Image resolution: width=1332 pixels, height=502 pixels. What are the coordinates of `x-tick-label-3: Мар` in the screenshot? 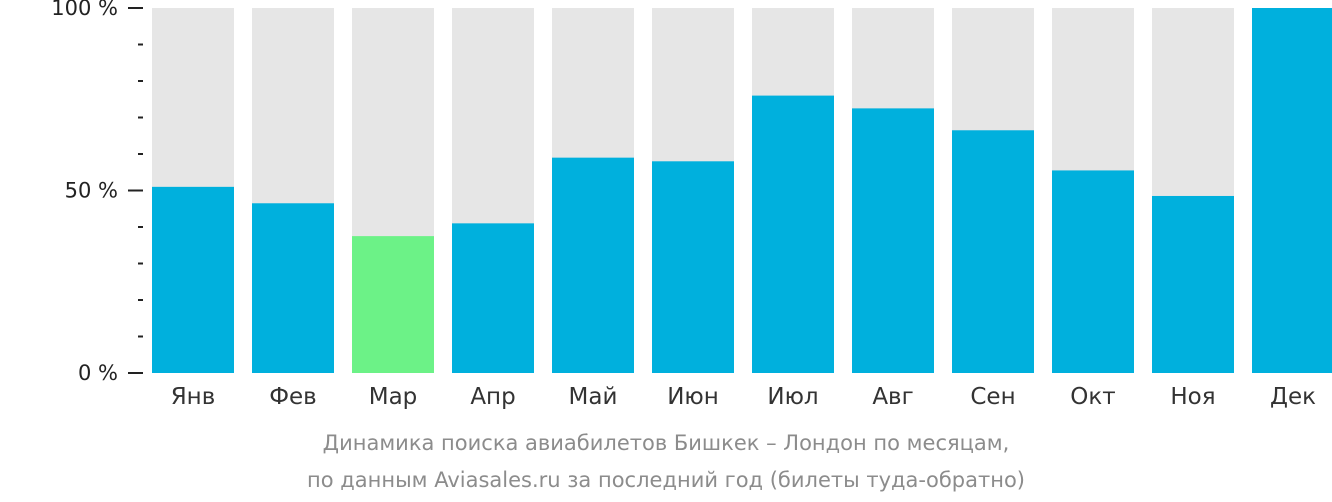 It's located at (393, 397).